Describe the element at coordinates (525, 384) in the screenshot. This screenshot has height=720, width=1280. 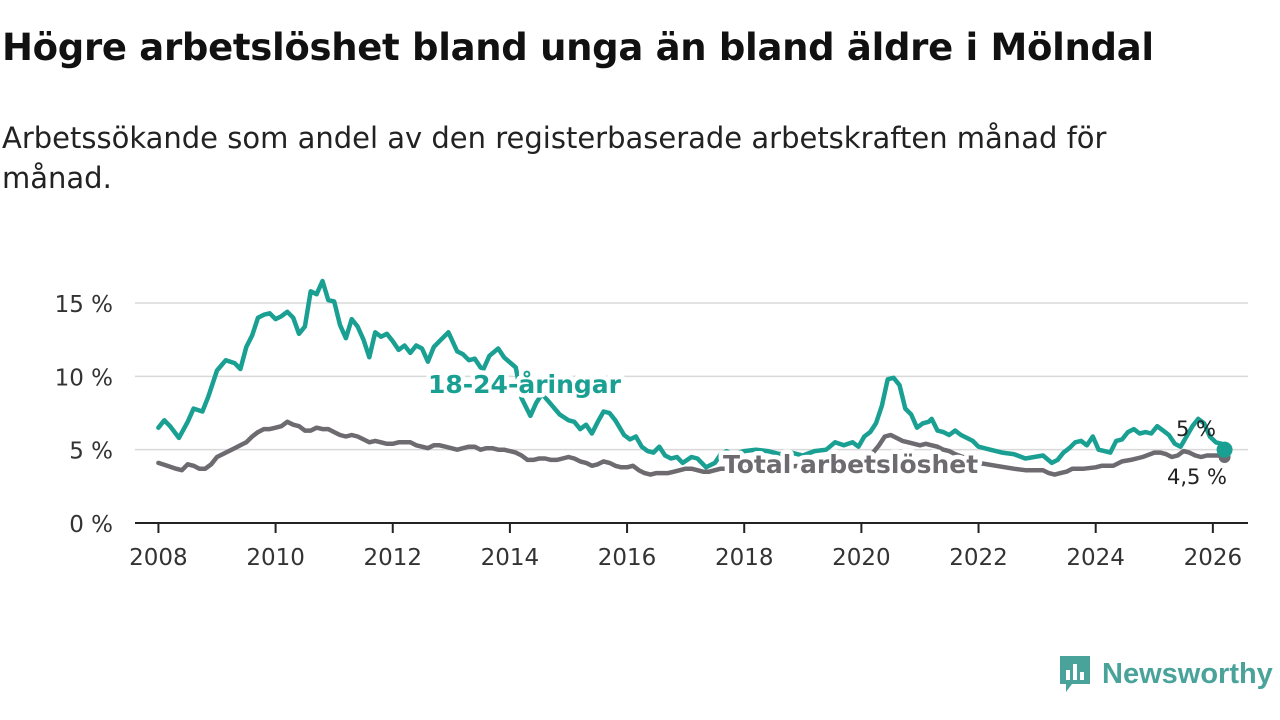
I see `series-label-youth: 18-24-åringar` at that location.